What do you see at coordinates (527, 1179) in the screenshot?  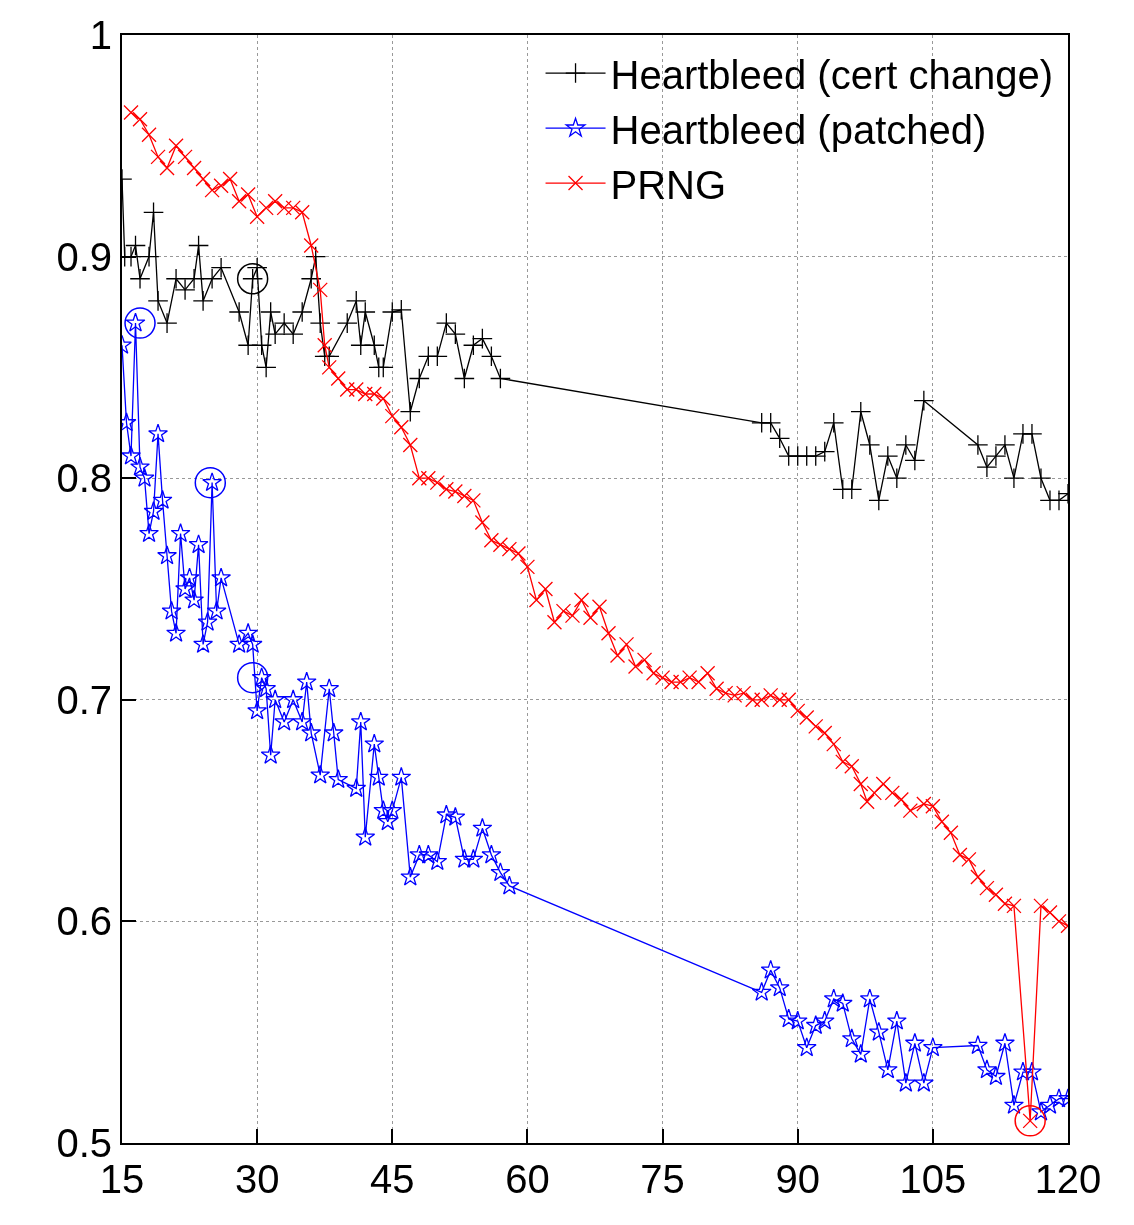 I see `x-tick-label: 60` at bounding box center [527, 1179].